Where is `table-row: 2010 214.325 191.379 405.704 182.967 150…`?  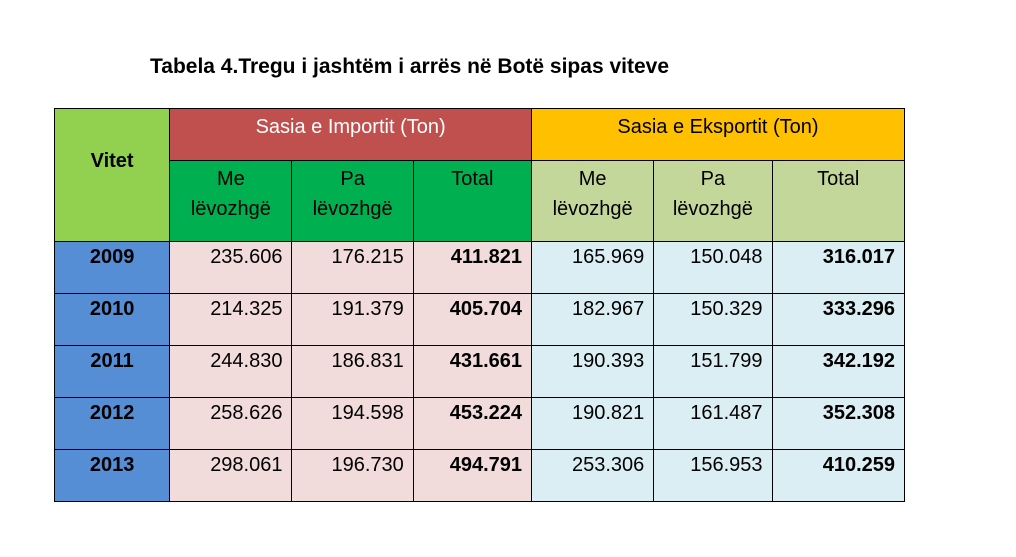 table-row: 2010 214.325 191.379 405.704 182.967 150… is located at coordinates (479, 319).